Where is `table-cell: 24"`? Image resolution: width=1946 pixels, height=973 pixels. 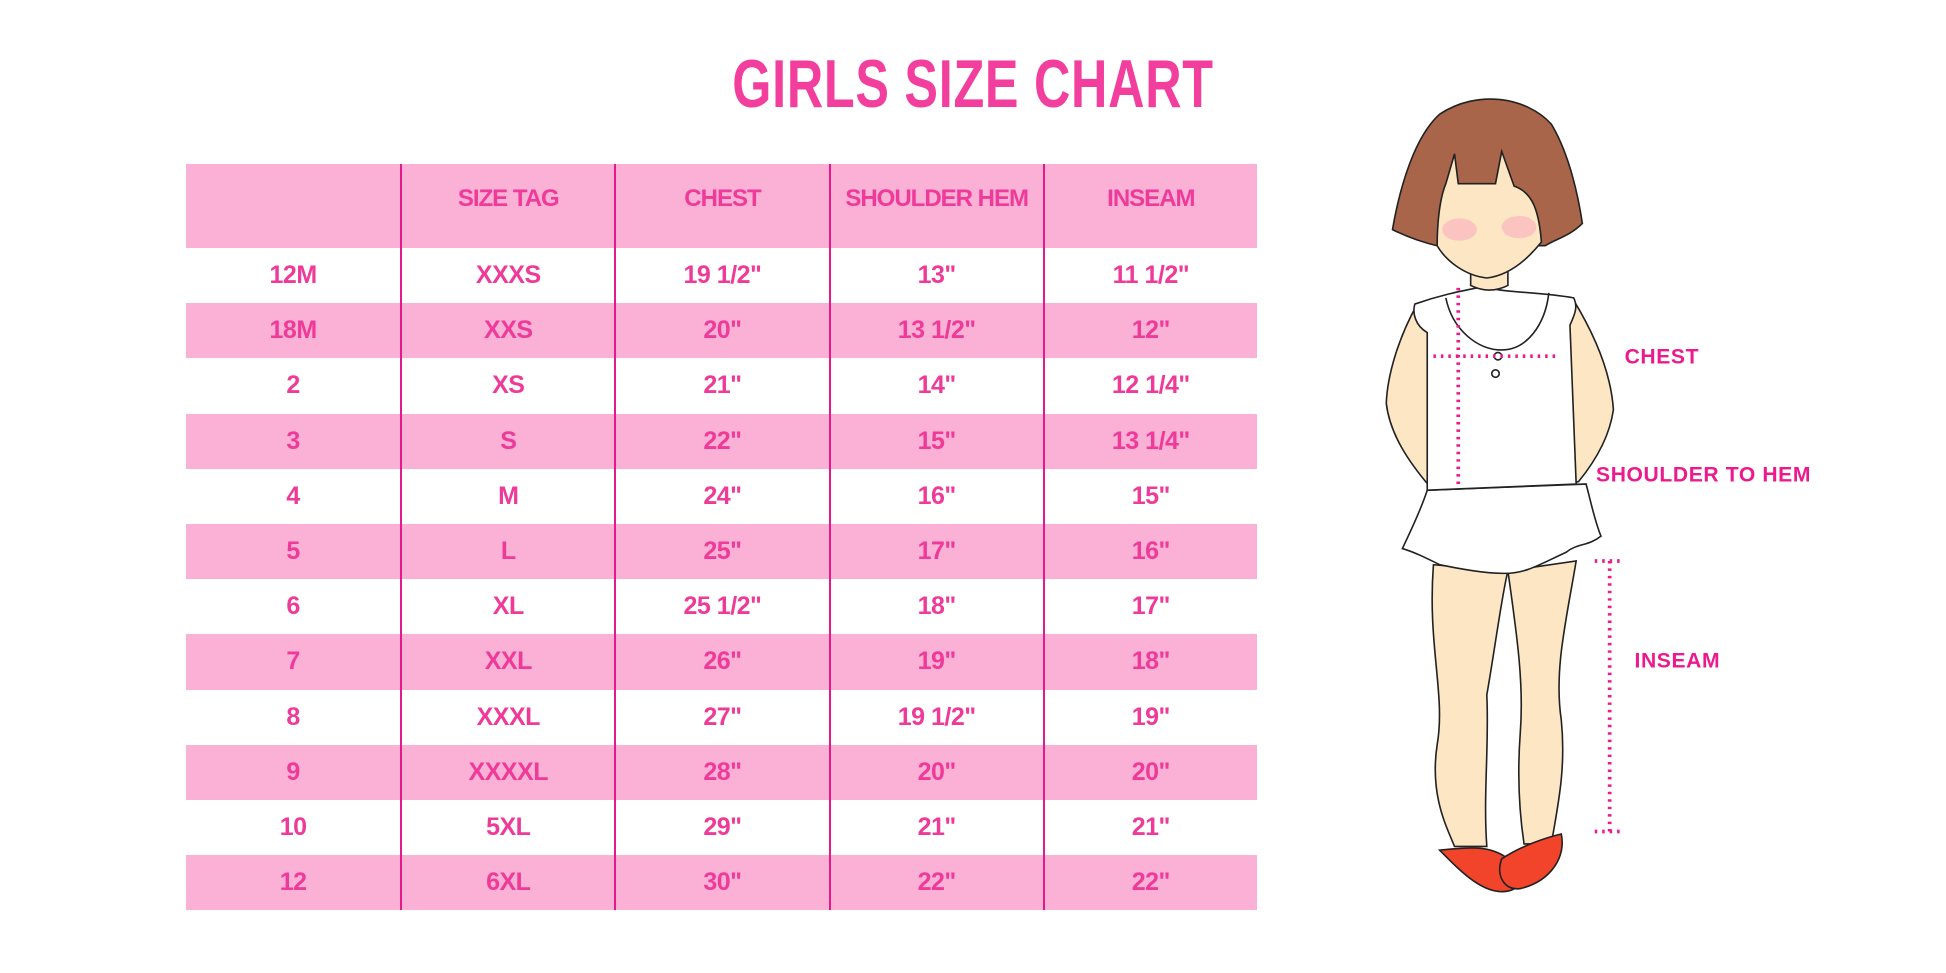 table-cell: 24" is located at coordinates (721, 496).